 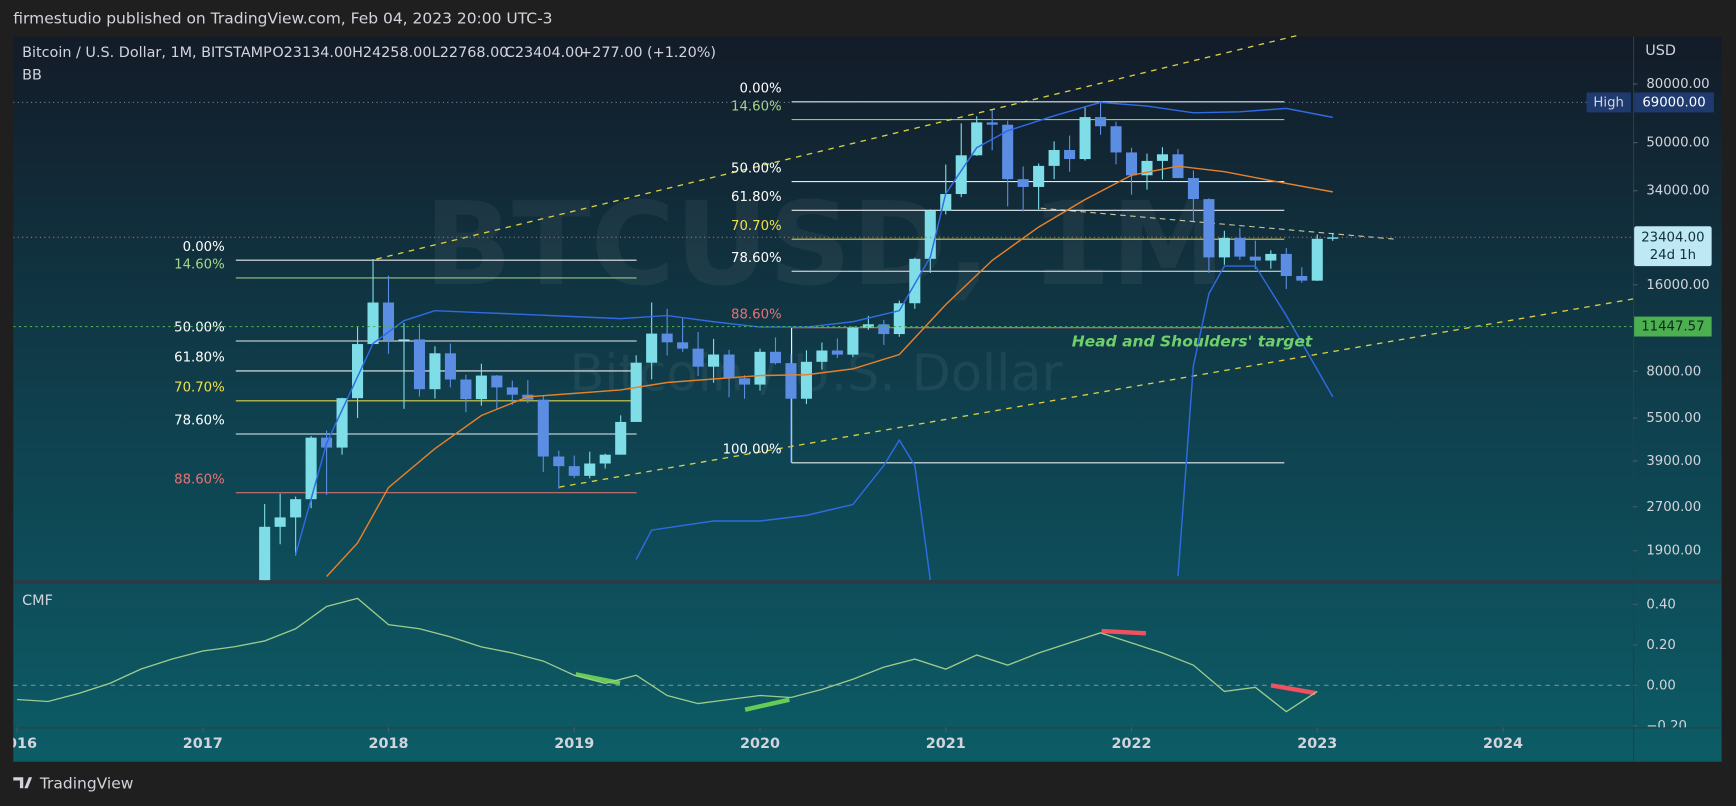 What do you see at coordinates (388, 744) in the screenshot?
I see `x-tick-label: 2018` at bounding box center [388, 744].